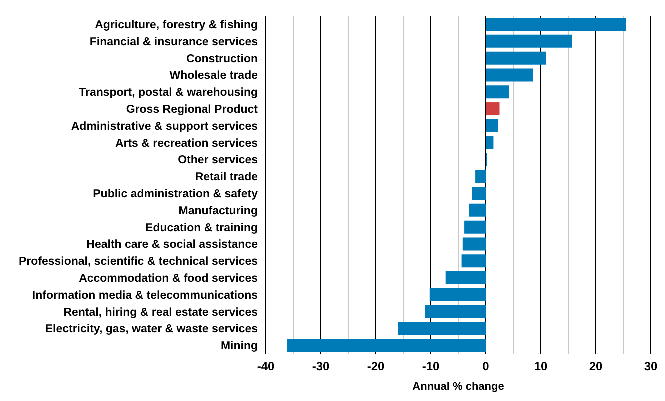 The width and height of the screenshot is (665, 401). What do you see at coordinates (266, 367) in the screenshot?
I see `x-tick-label: -40` at bounding box center [266, 367].